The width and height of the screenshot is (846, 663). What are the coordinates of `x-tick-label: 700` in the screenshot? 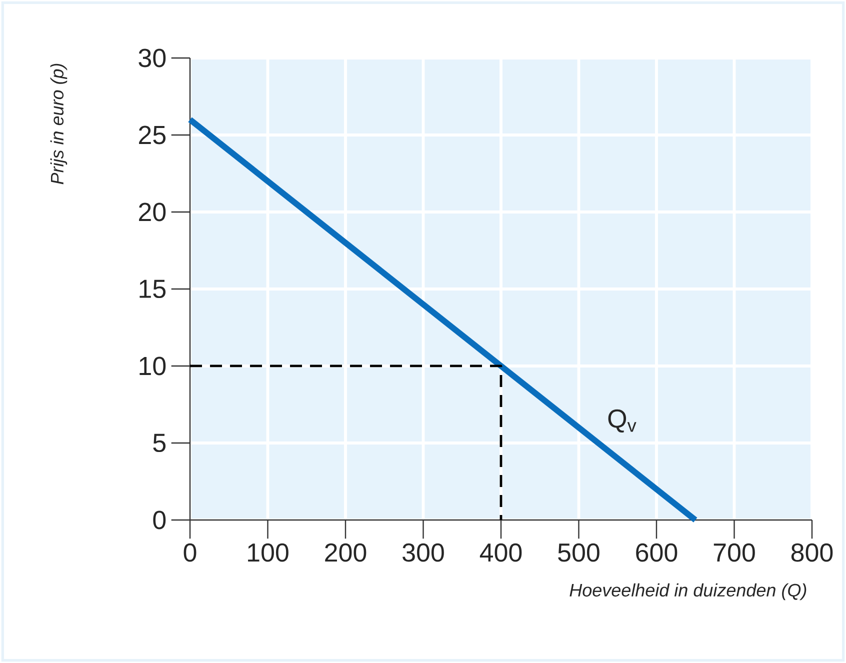 It's located at (734, 552).